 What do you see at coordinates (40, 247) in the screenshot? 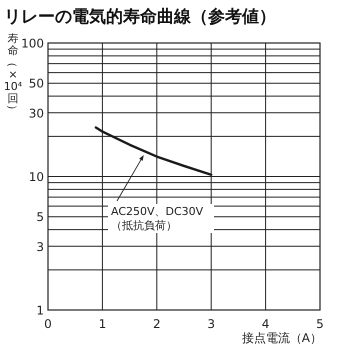
I see `y-tick-label: 3` at bounding box center [40, 247].